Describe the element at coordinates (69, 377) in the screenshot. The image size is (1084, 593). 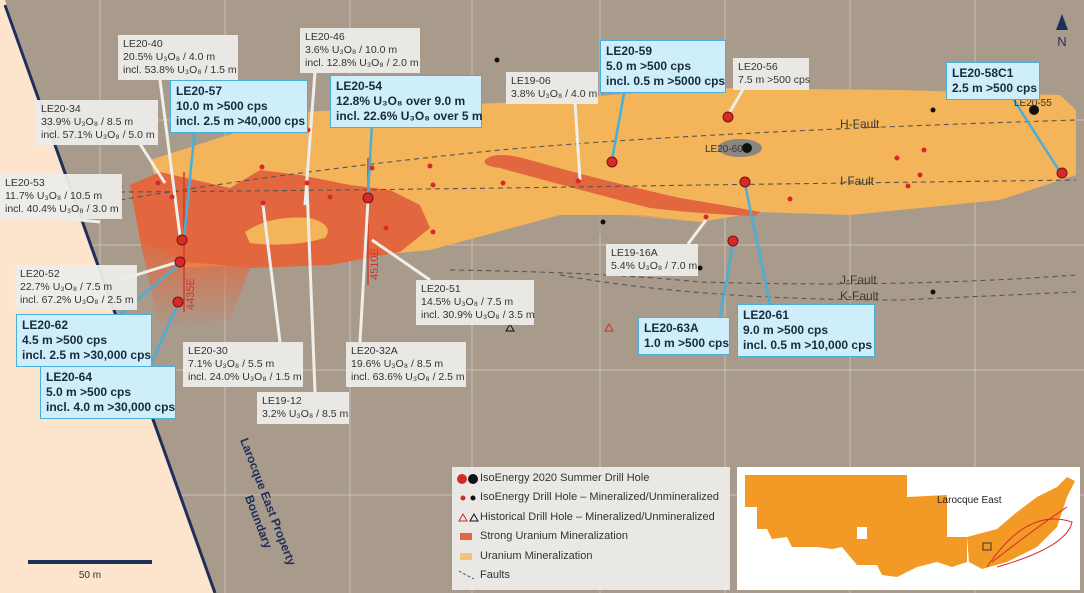
I see `hole-id: LE20-64` at that location.